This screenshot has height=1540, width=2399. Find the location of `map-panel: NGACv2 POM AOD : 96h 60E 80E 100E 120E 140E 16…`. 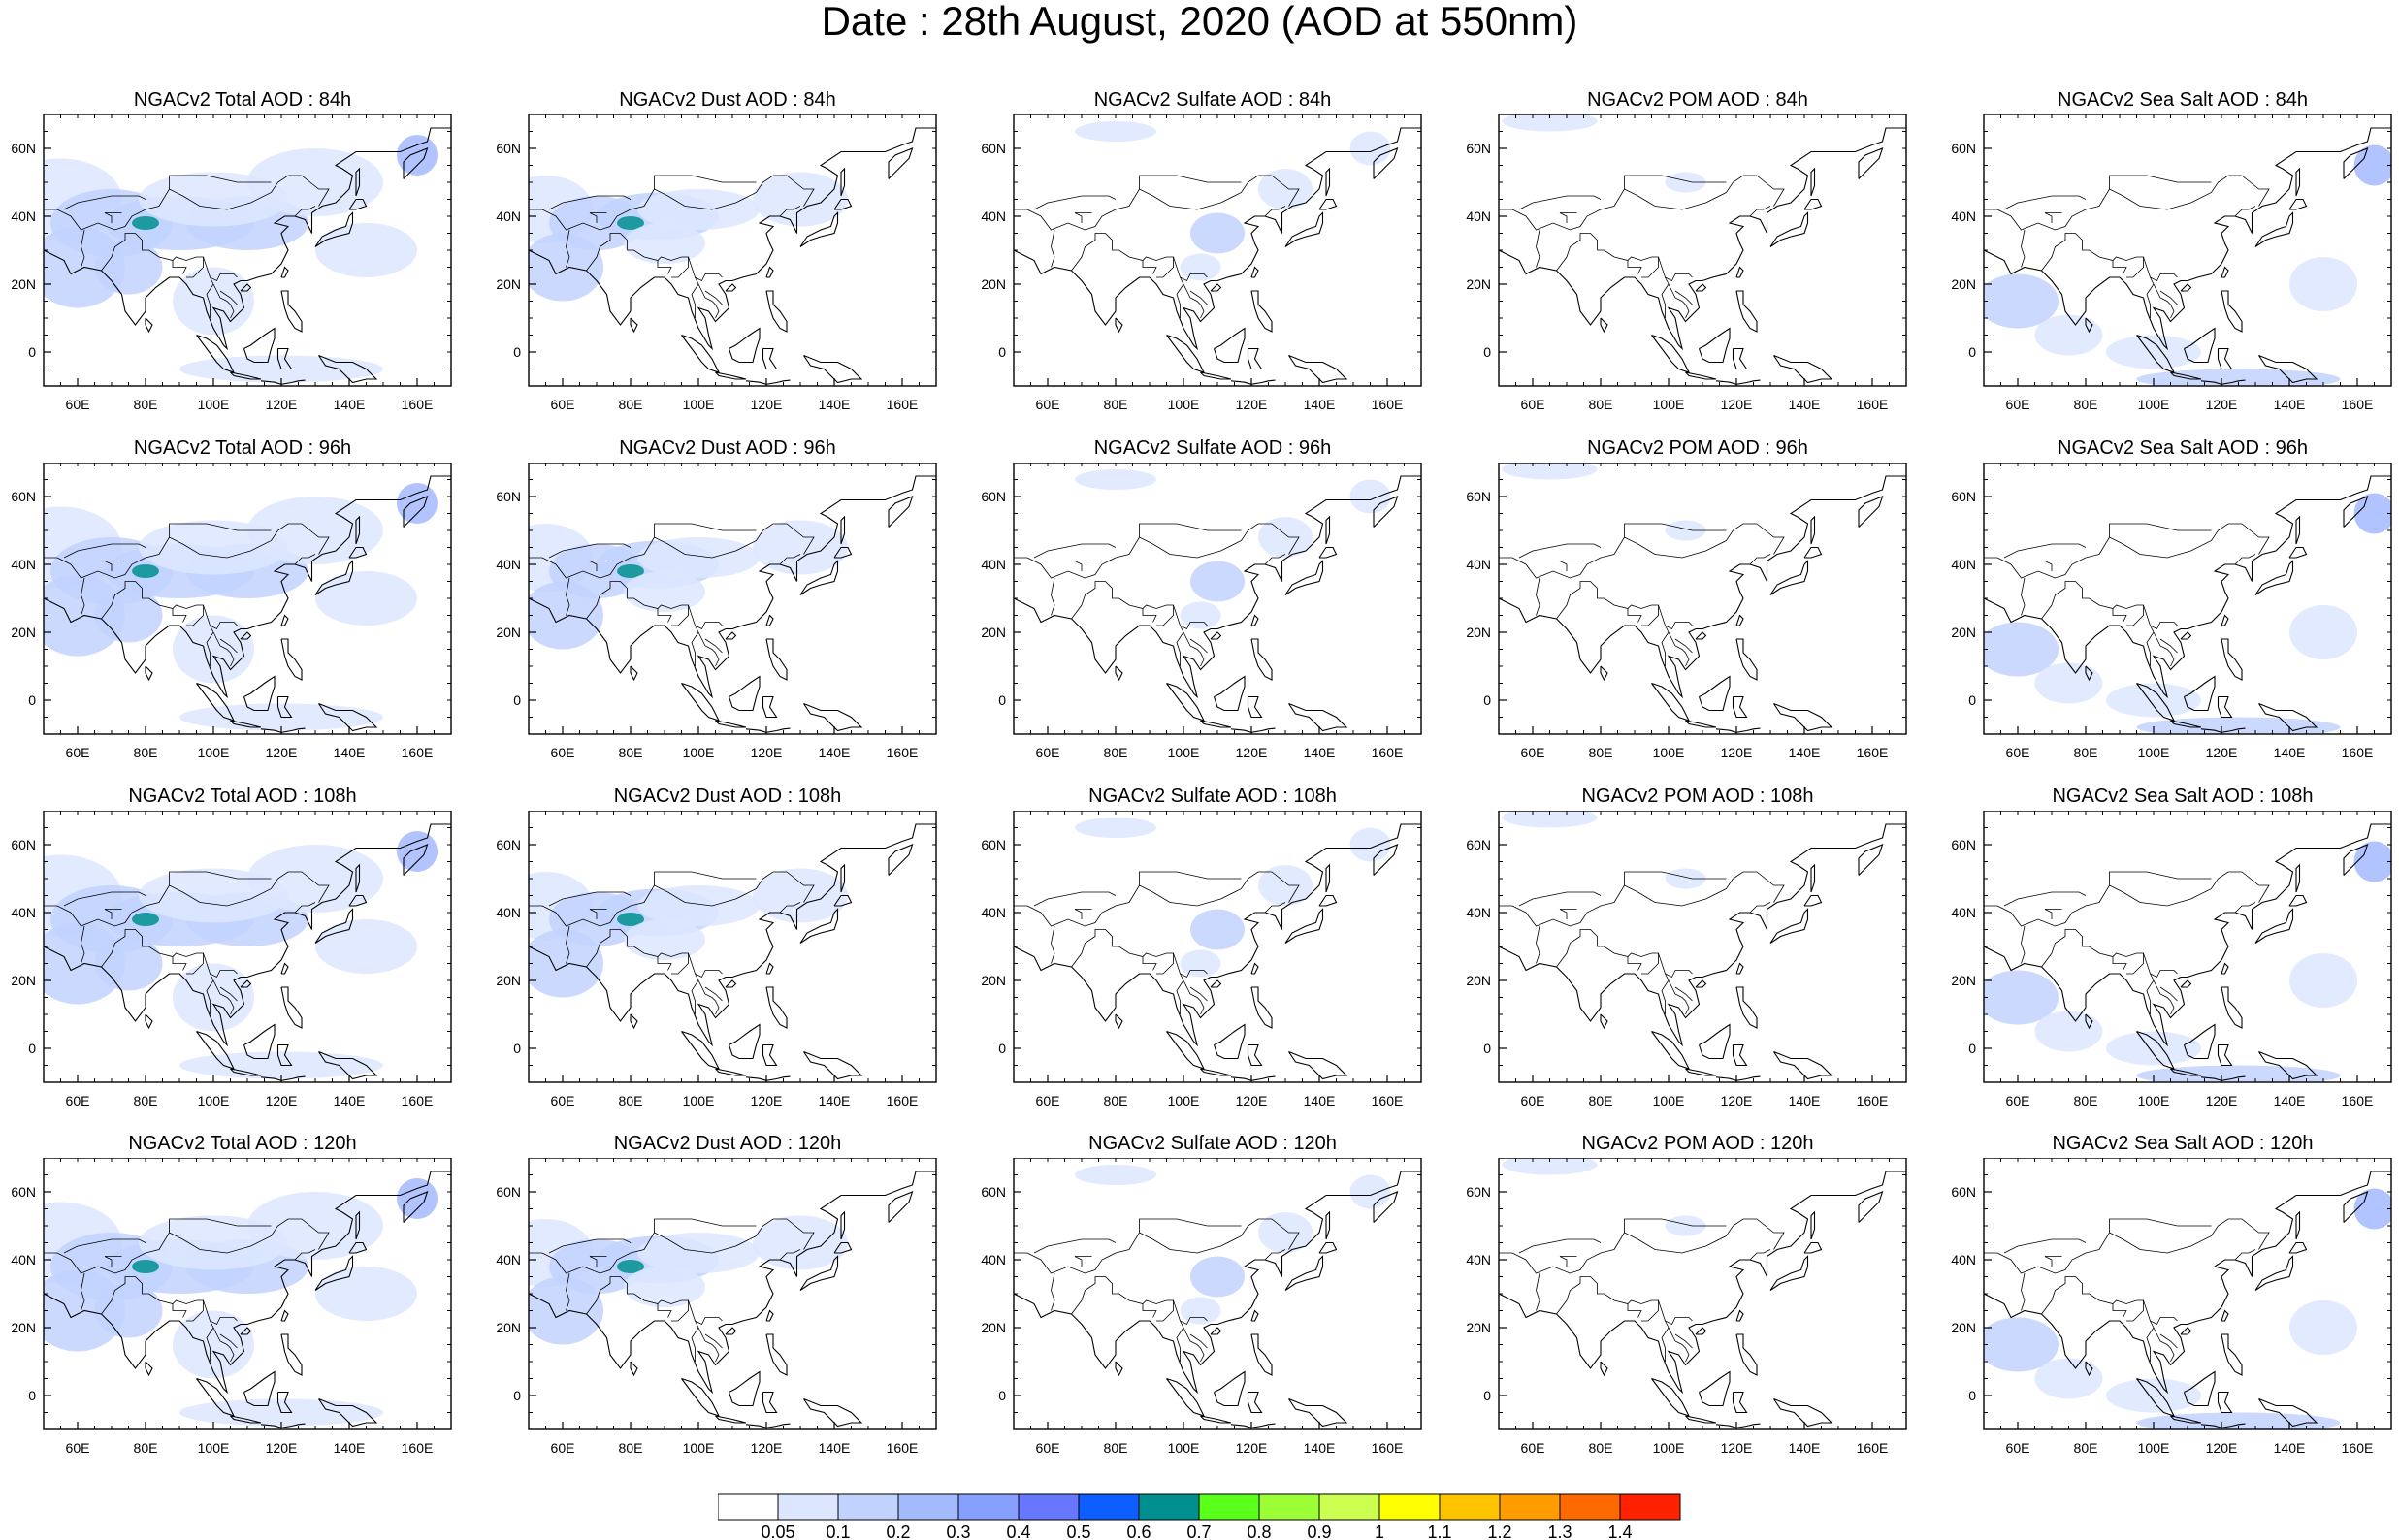

map-panel: NGACv2 POM AOD : 96h 60E 80E 100E 120E 140E 16… is located at coordinates (1698, 608).